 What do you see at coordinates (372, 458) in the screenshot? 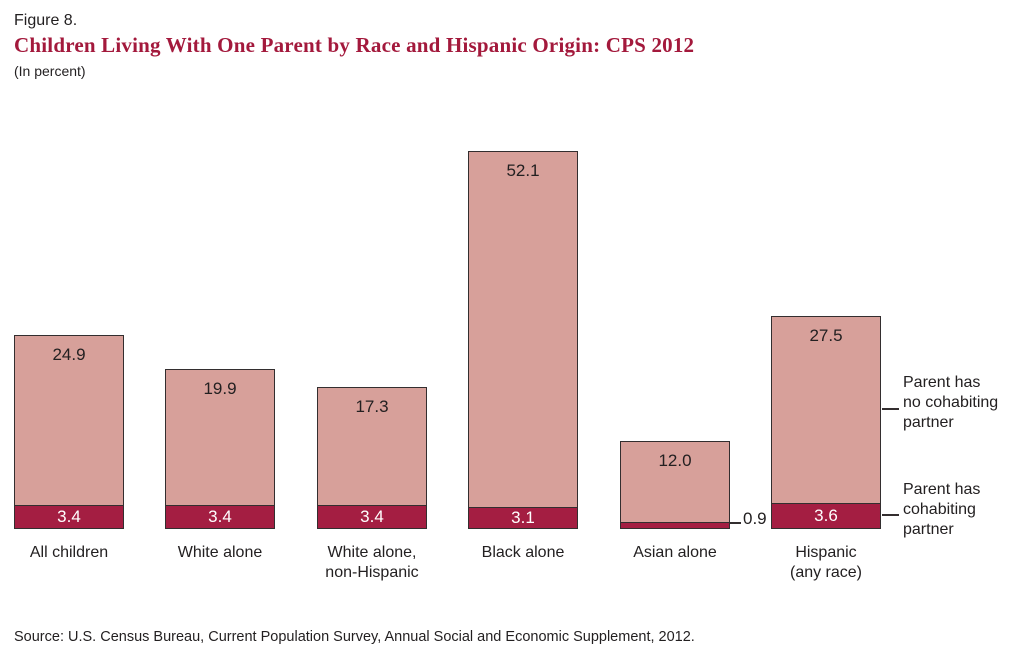
I see `stacked-bar-white-alone: 17.3 3.4` at bounding box center [372, 458].